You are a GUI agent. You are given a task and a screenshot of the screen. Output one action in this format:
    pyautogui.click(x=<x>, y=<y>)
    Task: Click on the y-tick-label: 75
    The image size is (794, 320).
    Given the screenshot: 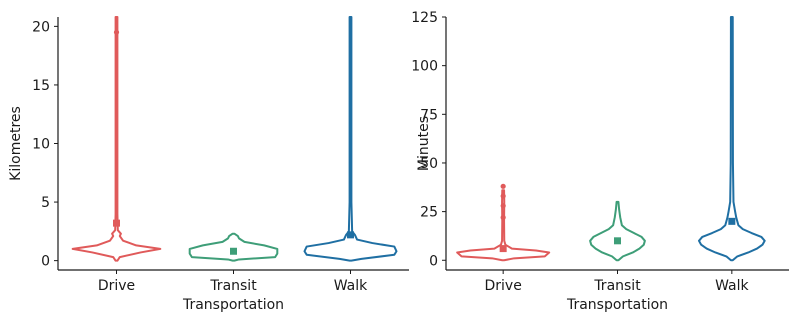 What is the action you would take?
    pyautogui.click(x=429, y=115)
    